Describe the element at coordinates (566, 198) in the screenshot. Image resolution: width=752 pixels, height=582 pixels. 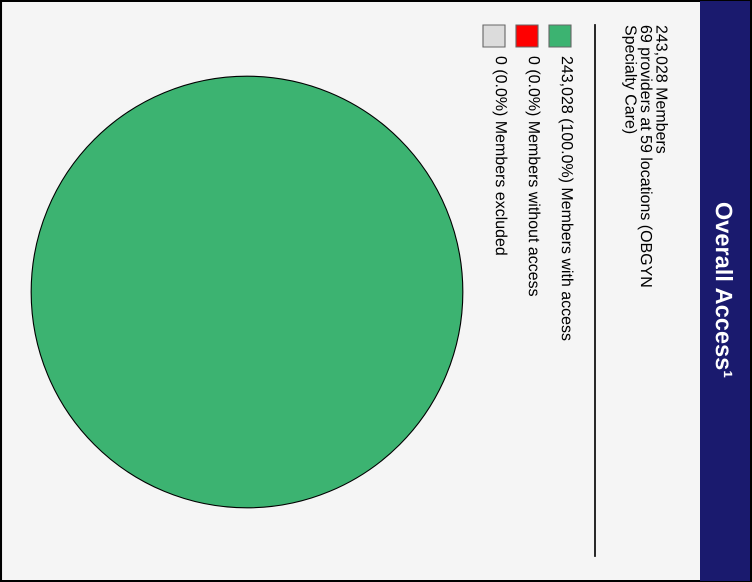
I see `legend-label: 243,028 (100.0%) Members with access` at that location.